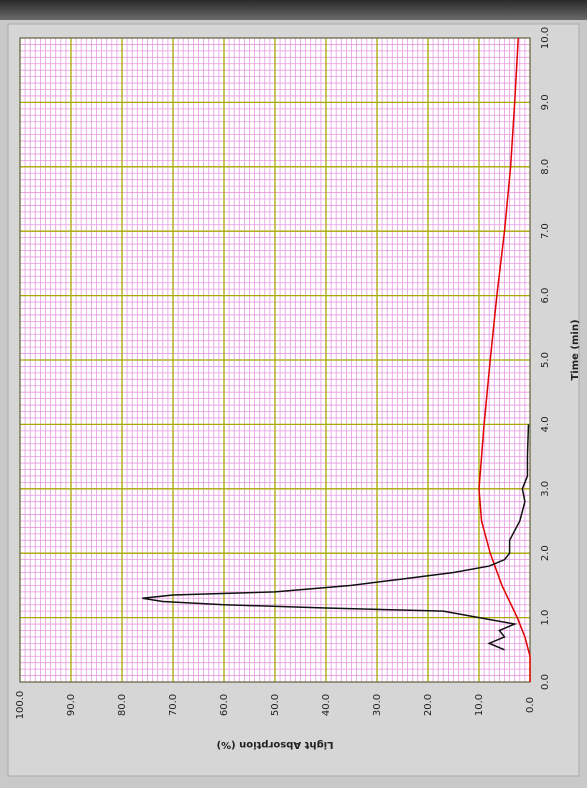 The width and height of the screenshot is (587, 788). What do you see at coordinates (293, 10) in the screenshot?
I see `title-bar` at bounding box center [293, 10].